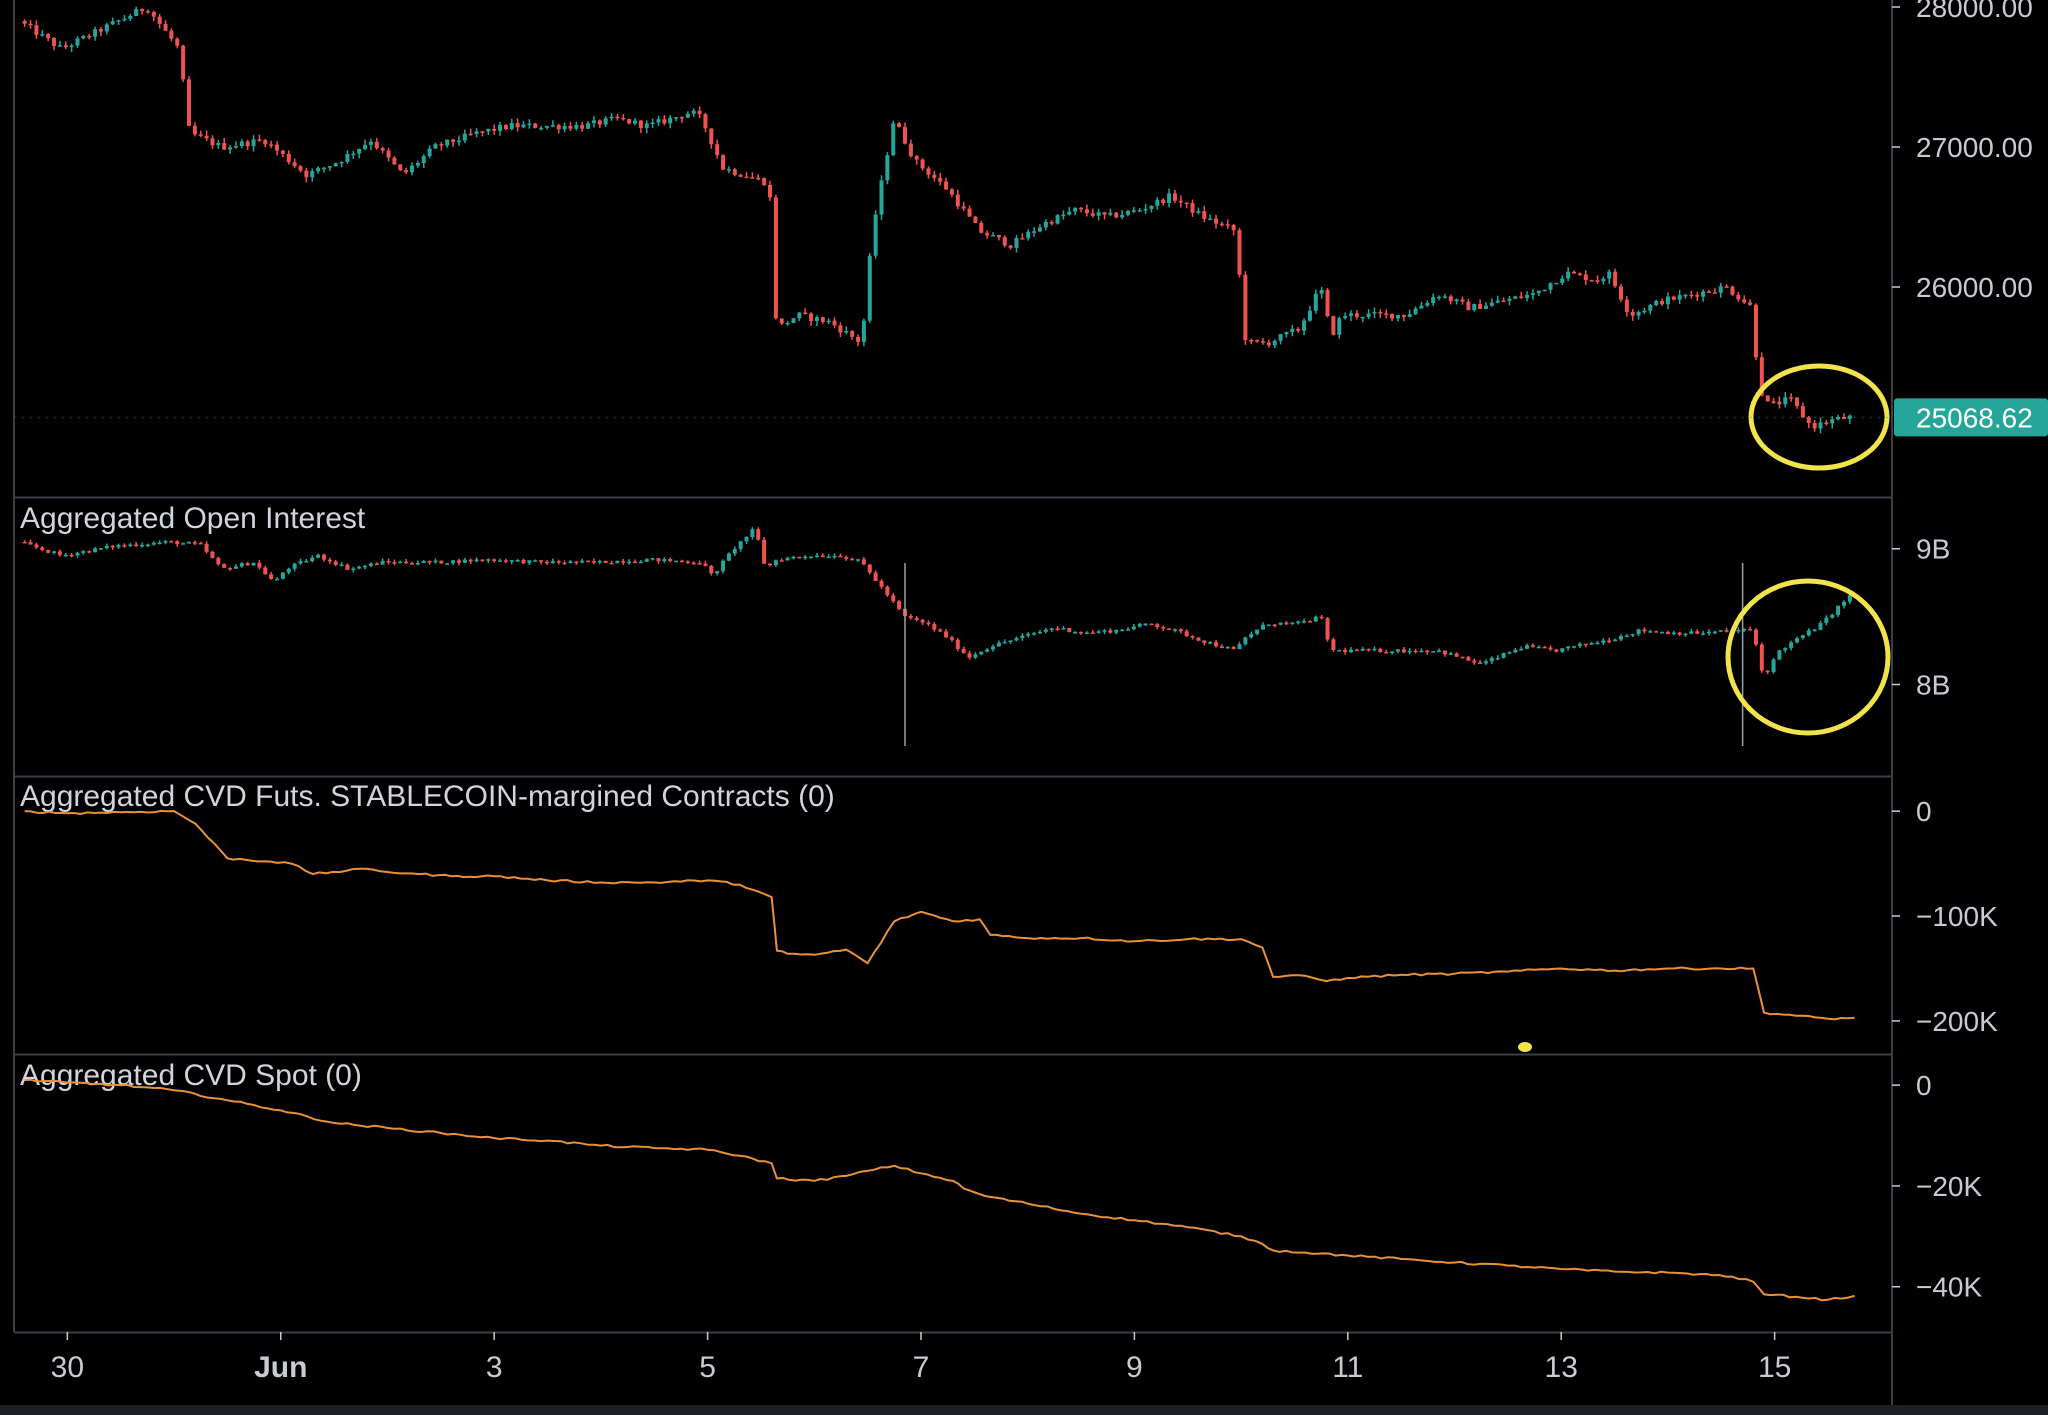  What do you see at coordinates (1347, 1367) in the screenshot?
I see `x-tick-label: 11` at bounding box center [1347, 1367].